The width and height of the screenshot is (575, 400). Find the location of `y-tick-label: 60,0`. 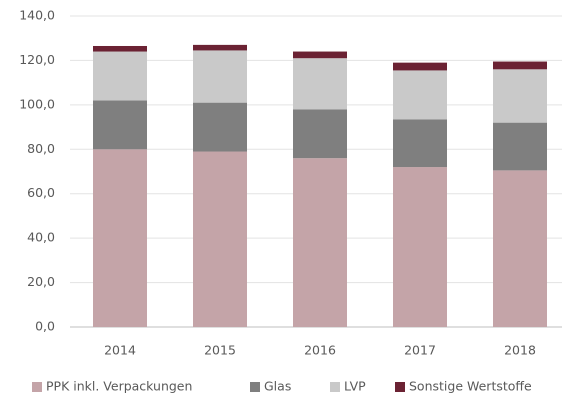

y-tick-label: 60,0 is located at coordinates (41, 192).